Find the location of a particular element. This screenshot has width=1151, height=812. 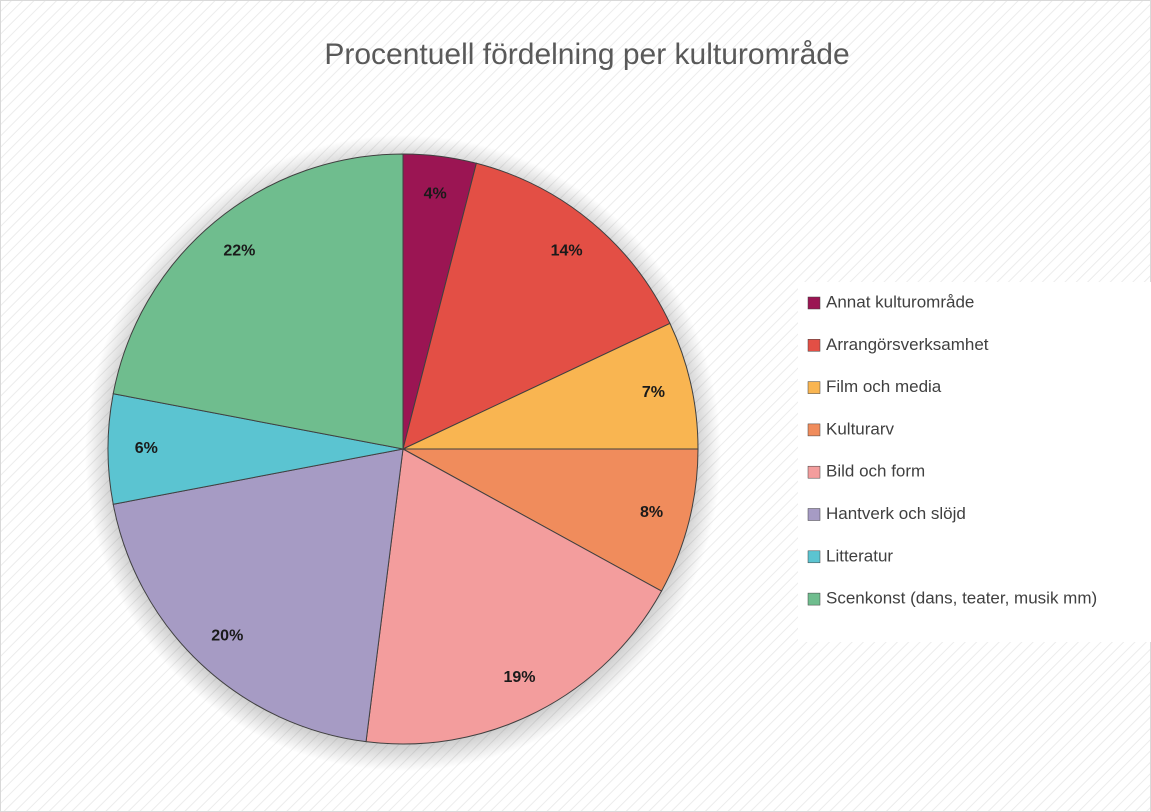

data-label: 20% is located at coordinates (227, 635).